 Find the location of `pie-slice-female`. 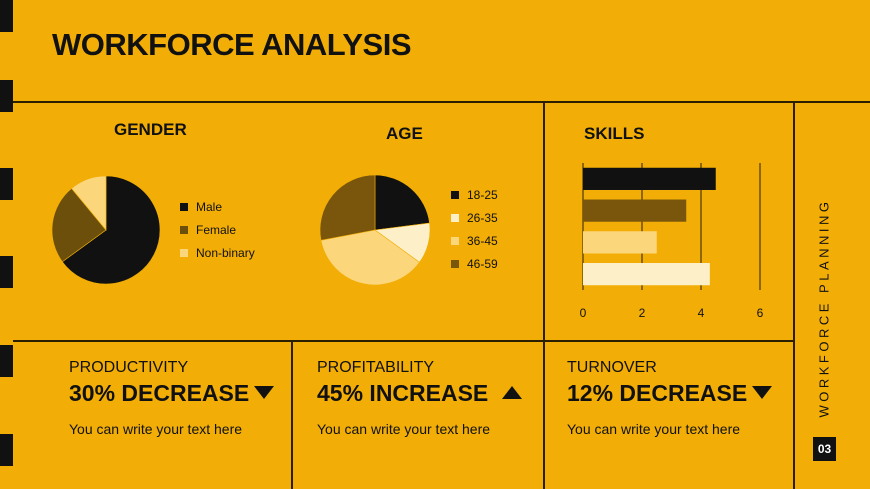

pie-slice-female is located at coordinates (79, 225).